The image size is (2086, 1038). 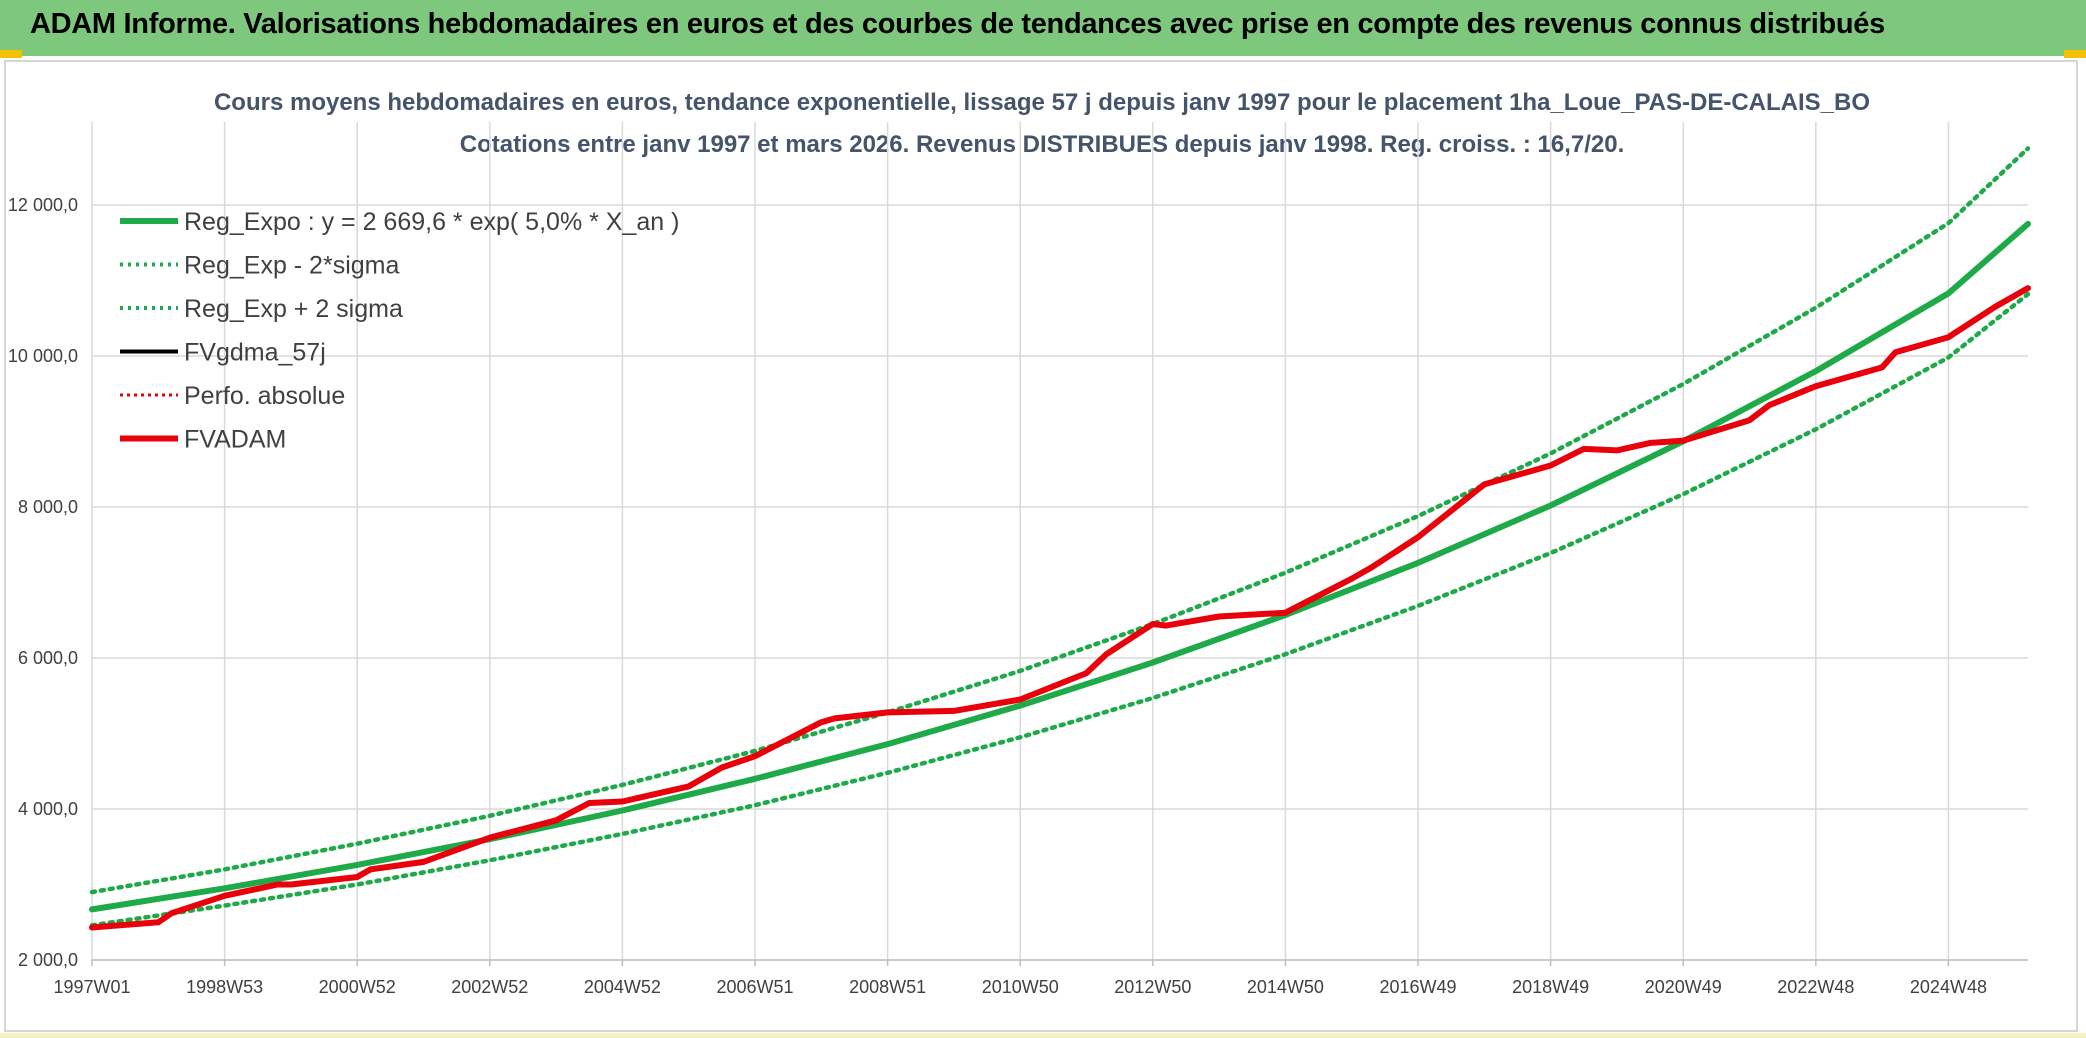 What do you see at coordinates (622, 987) in the screenshot?
I see `x-tick-label: 2004W52` at bounding box center [622, 987].